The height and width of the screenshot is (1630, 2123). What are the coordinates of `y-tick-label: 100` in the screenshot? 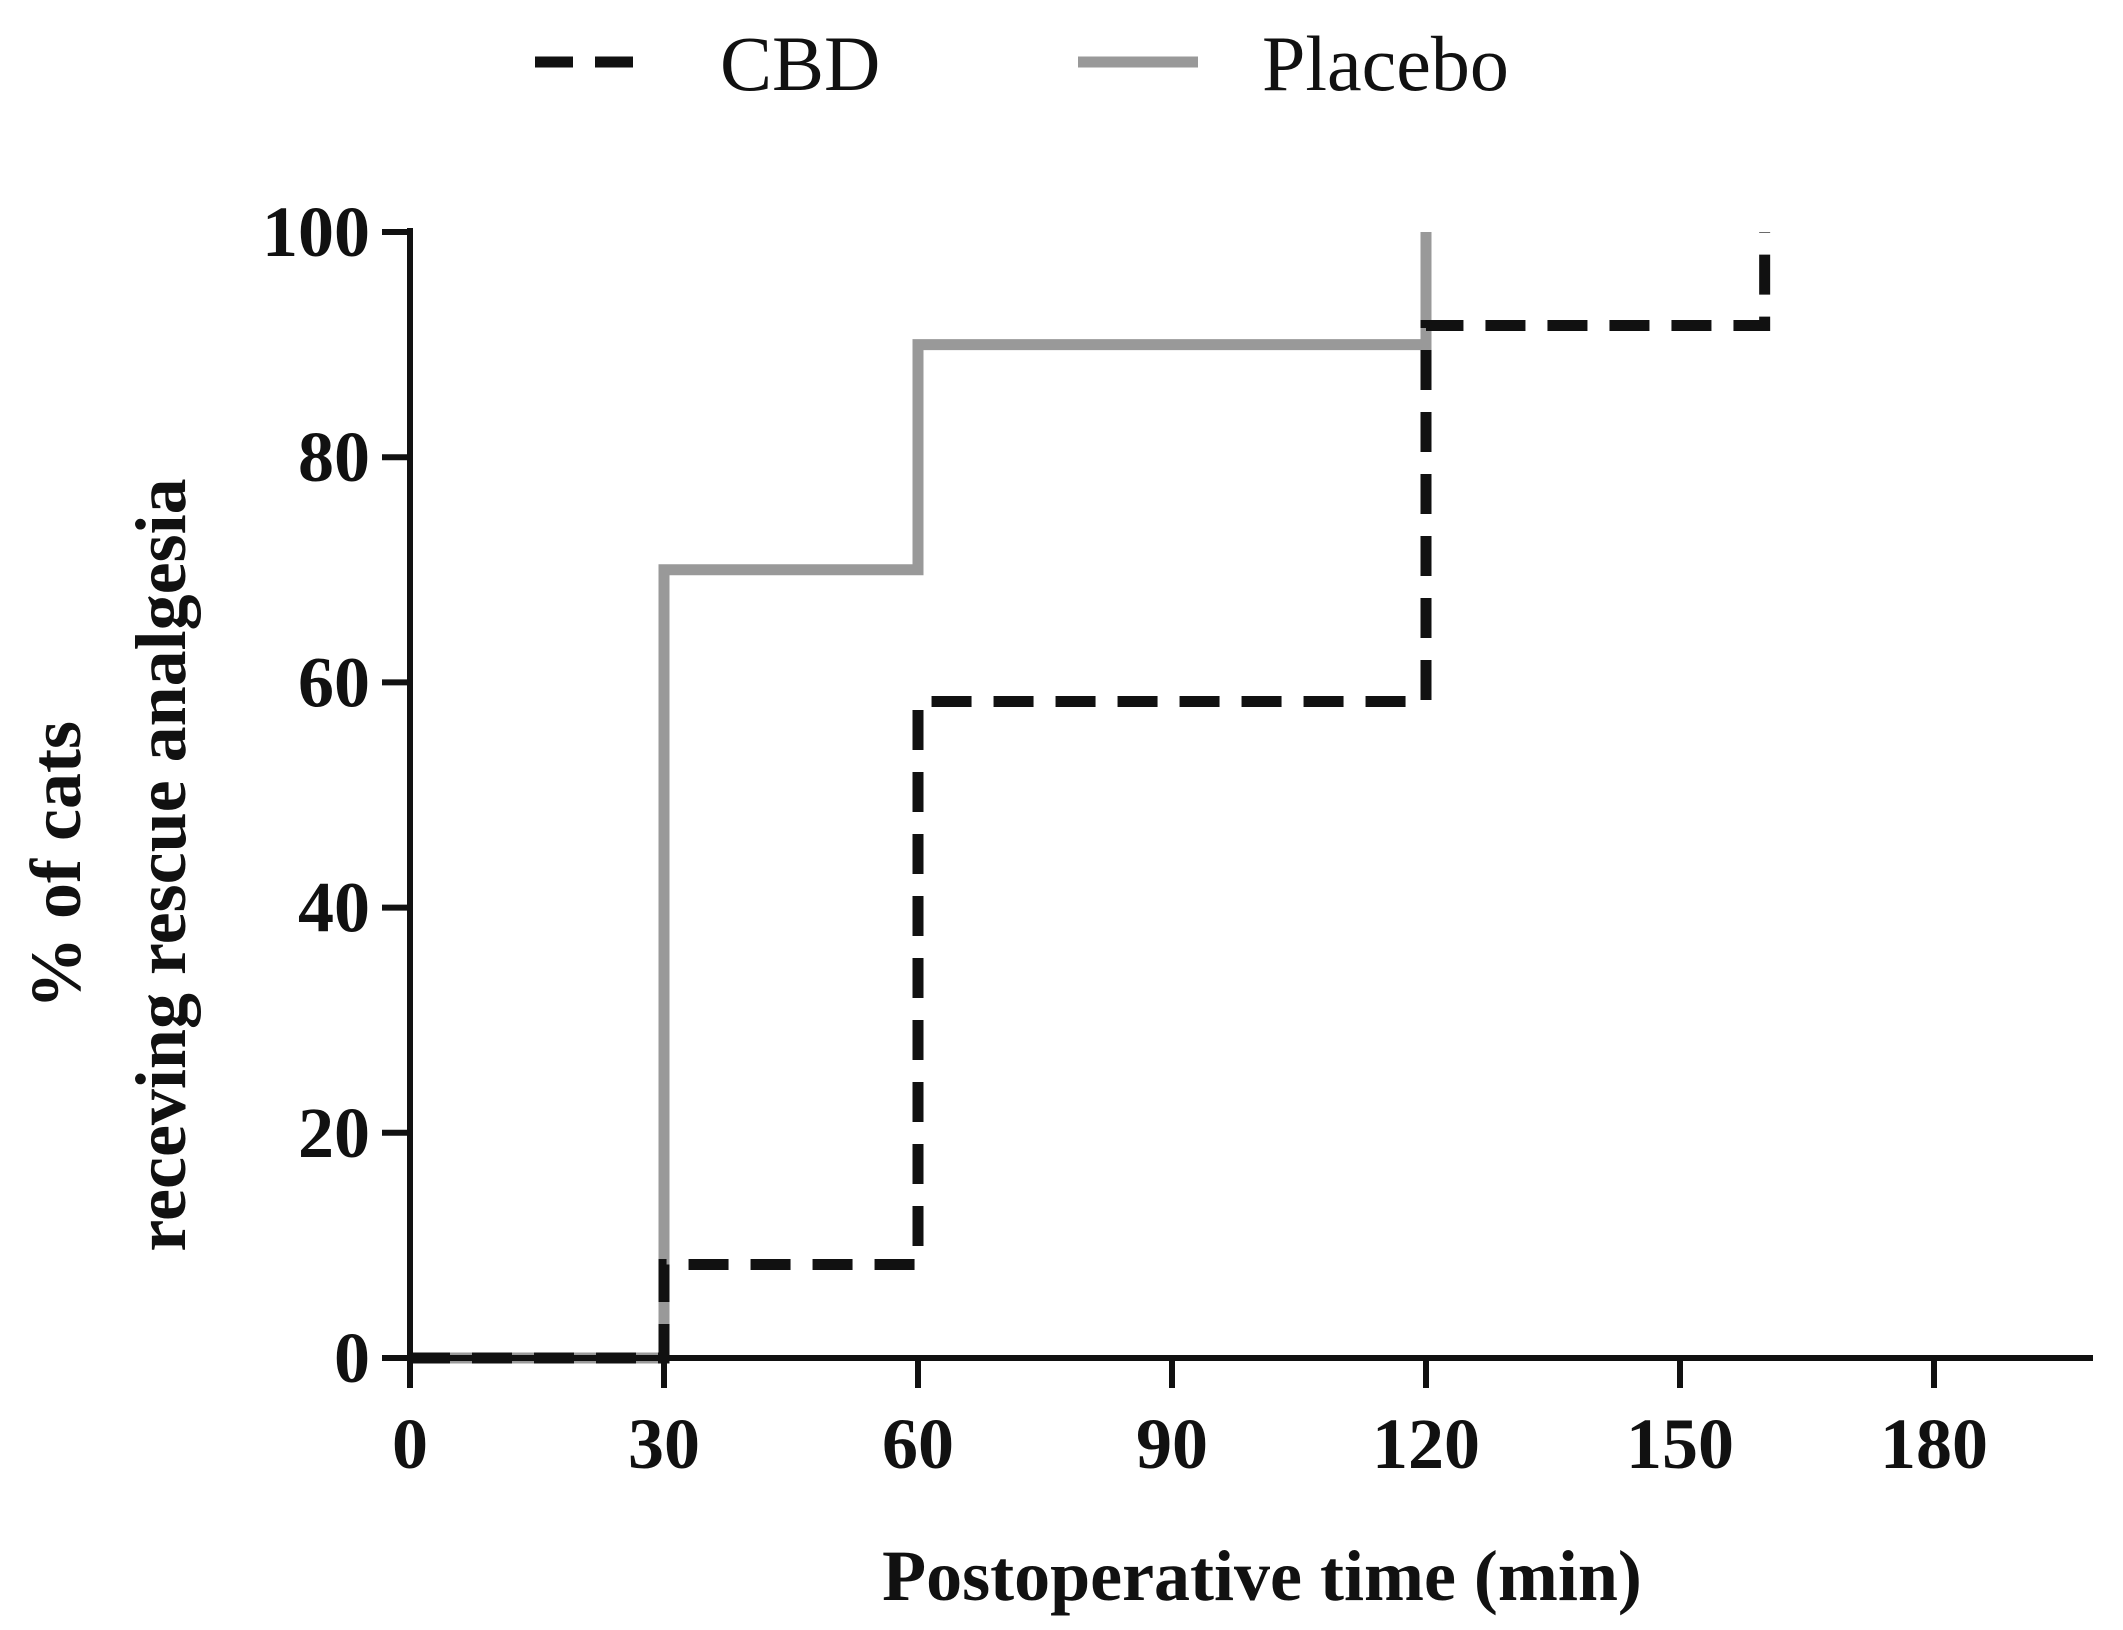 It's located at (316, 232).